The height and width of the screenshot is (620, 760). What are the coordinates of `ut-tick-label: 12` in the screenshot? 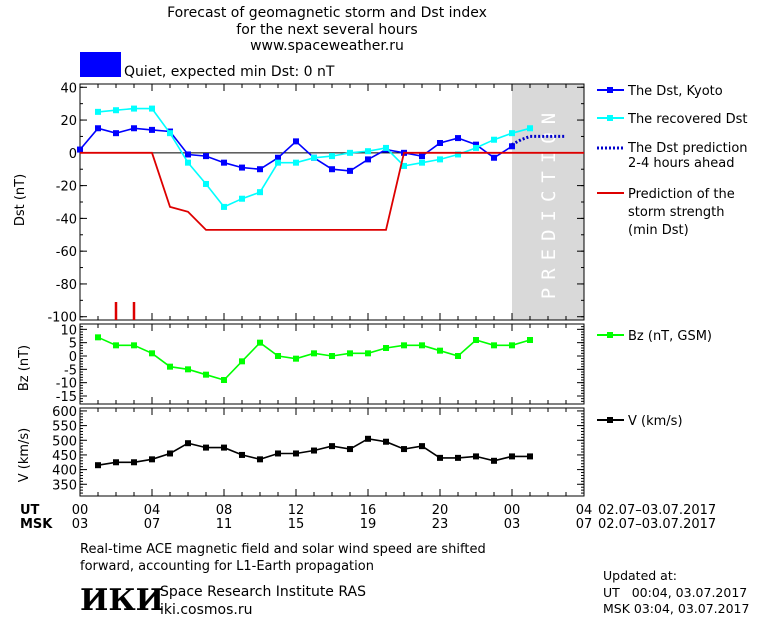 It's located at (296, 510).